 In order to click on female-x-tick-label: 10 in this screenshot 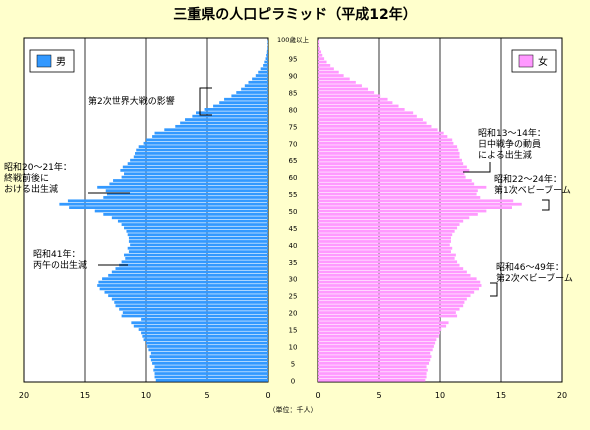, I will do `click(440, 395)`.